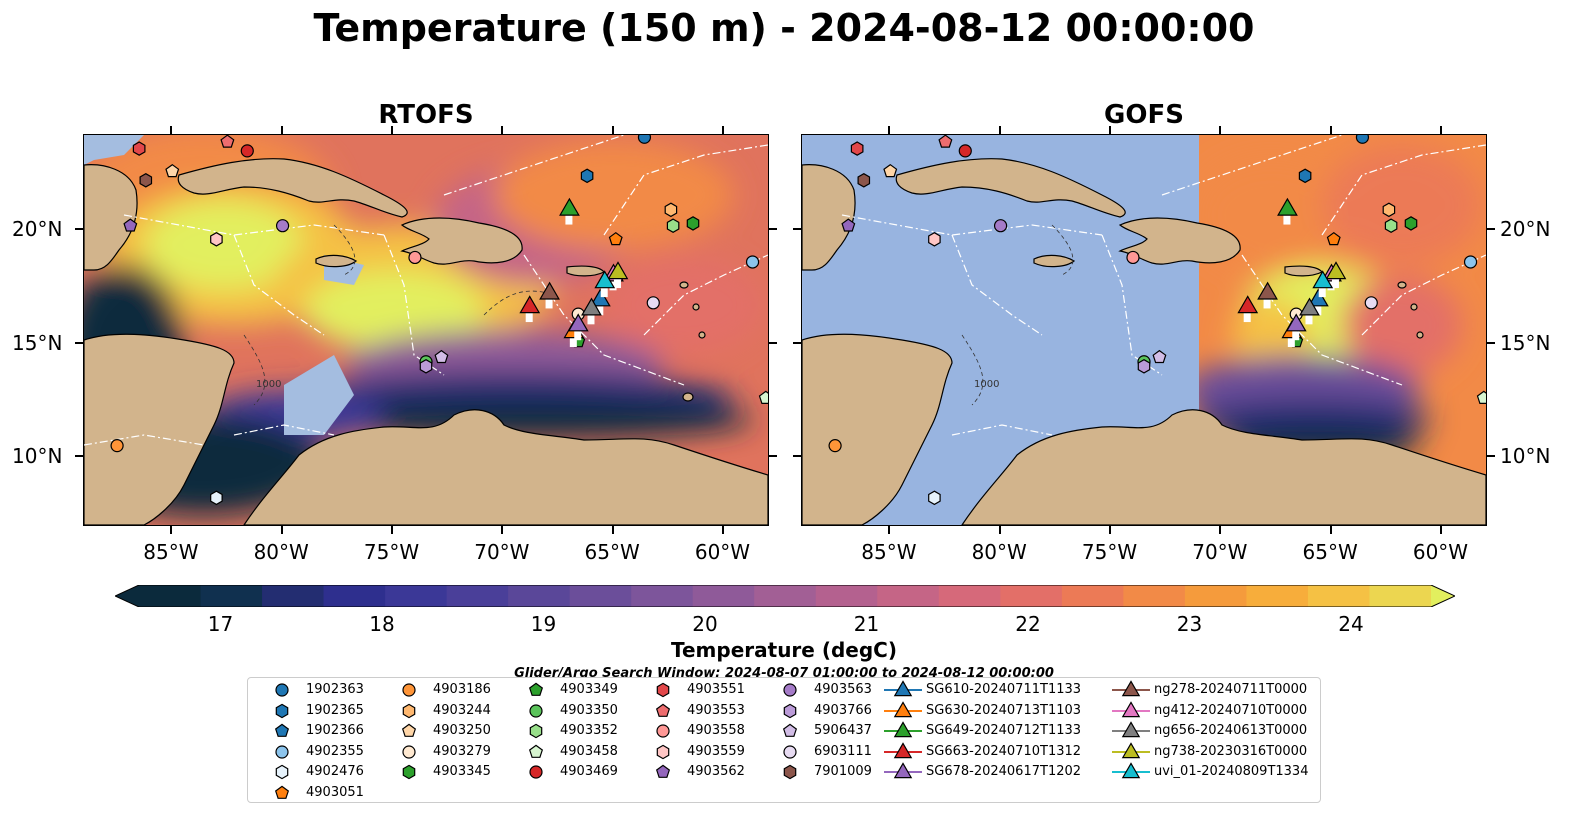 The height and width of the screenshot is (829, 1592). What do you see at coordinates (1309, 306) in the screenshot?
I see `glider-marker-ng656-20240613T0000` at bounding box center [1309, 306].